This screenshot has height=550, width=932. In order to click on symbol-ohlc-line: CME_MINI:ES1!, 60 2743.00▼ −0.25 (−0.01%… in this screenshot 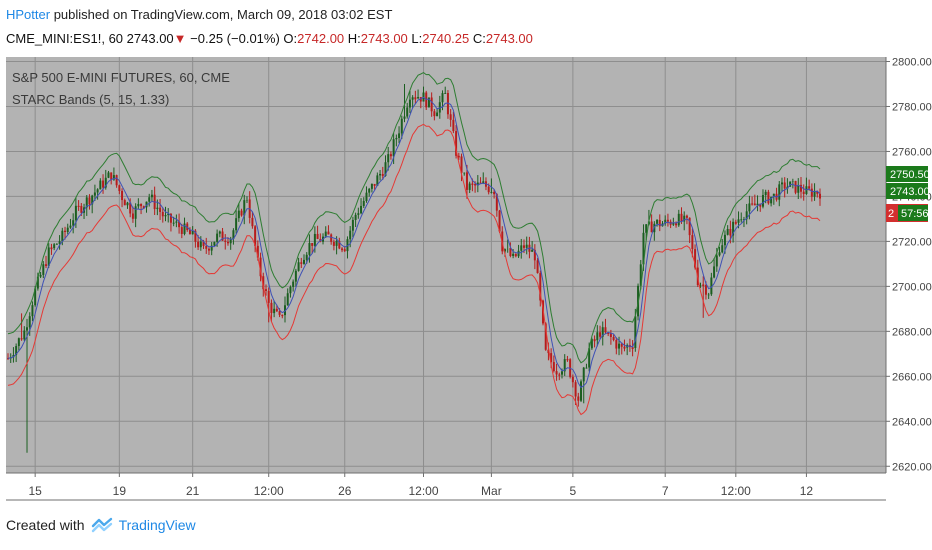, I will do `click(269, 38)`.